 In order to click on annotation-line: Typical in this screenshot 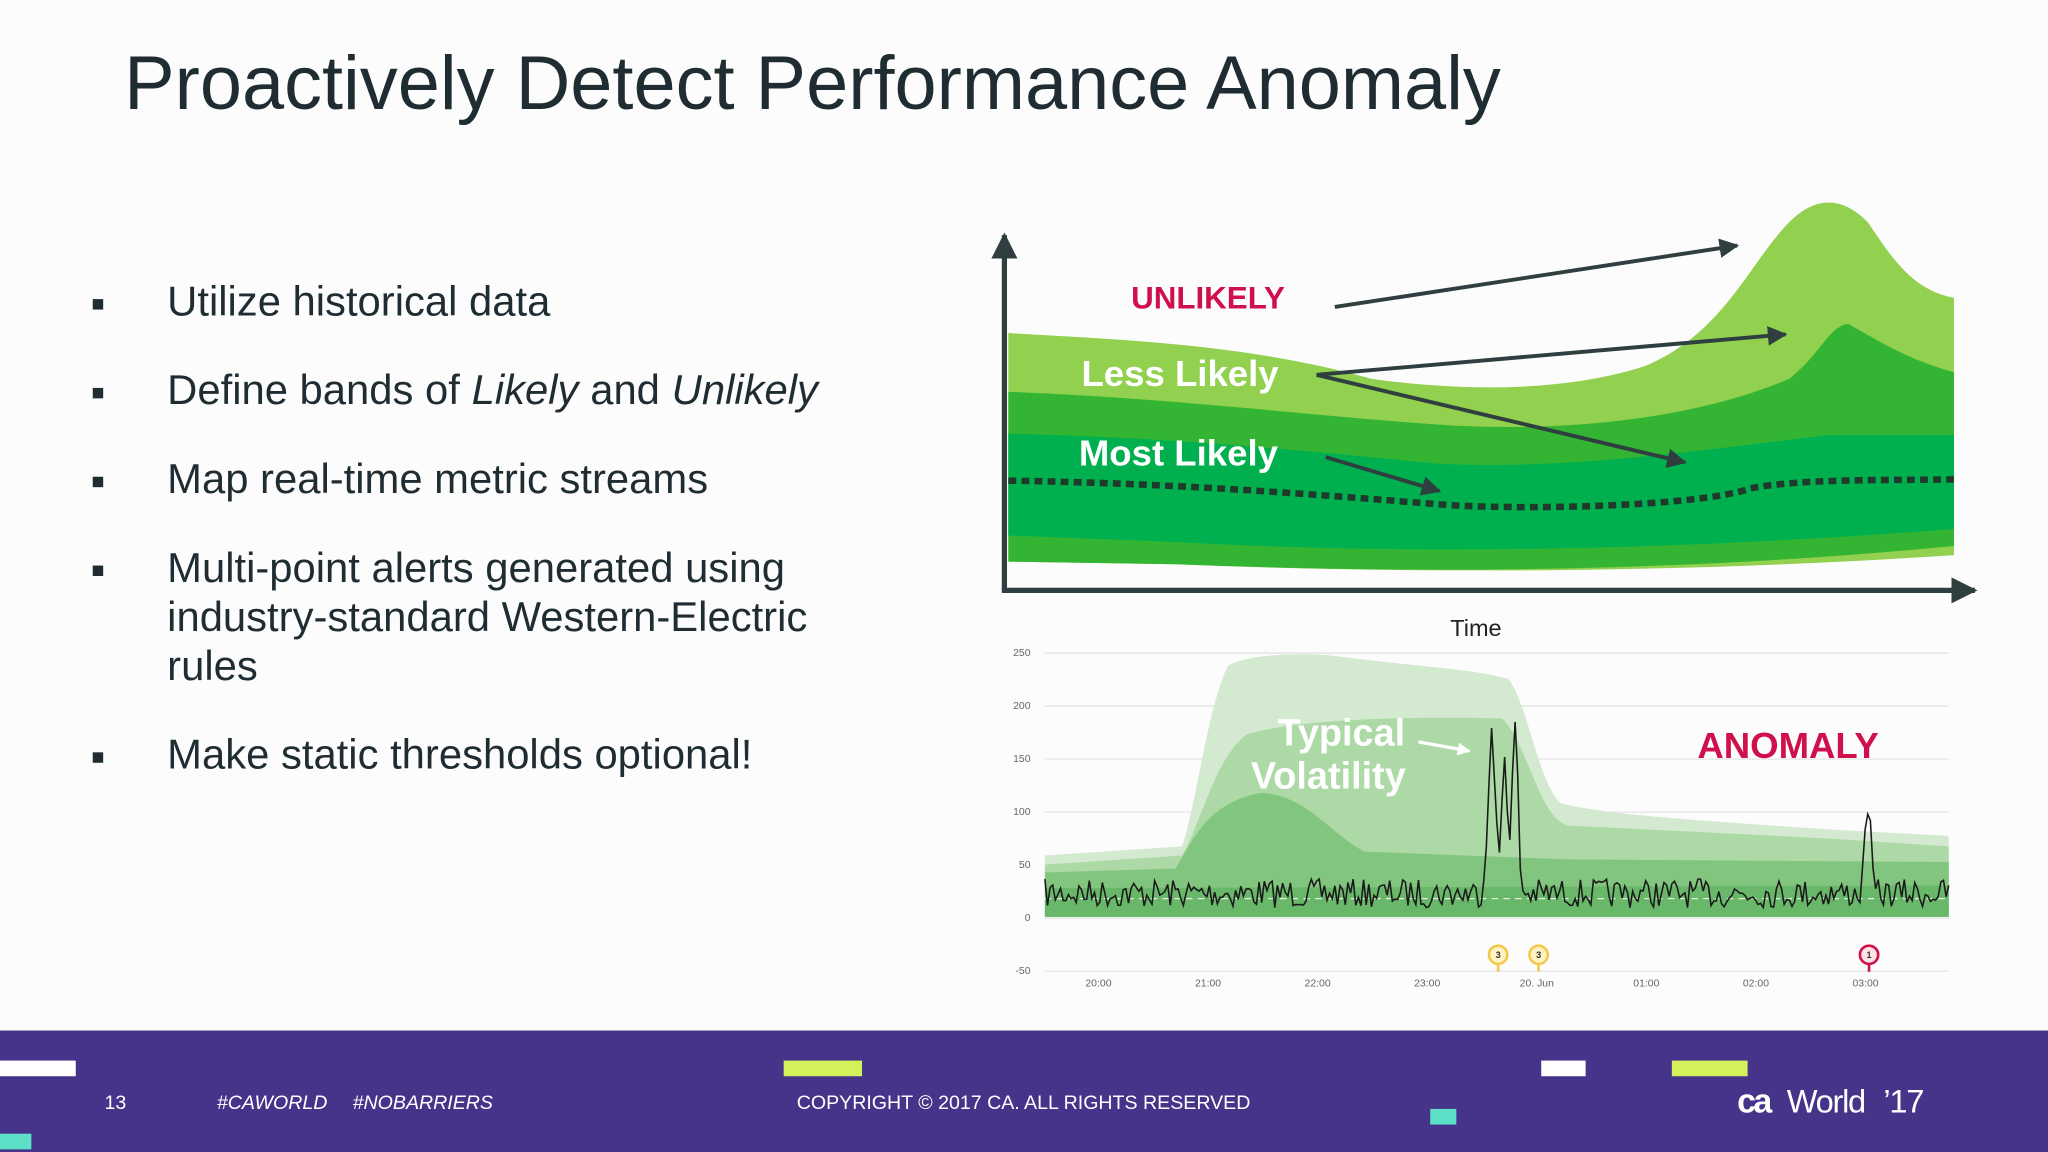, I will do `click(1342, 733)`.